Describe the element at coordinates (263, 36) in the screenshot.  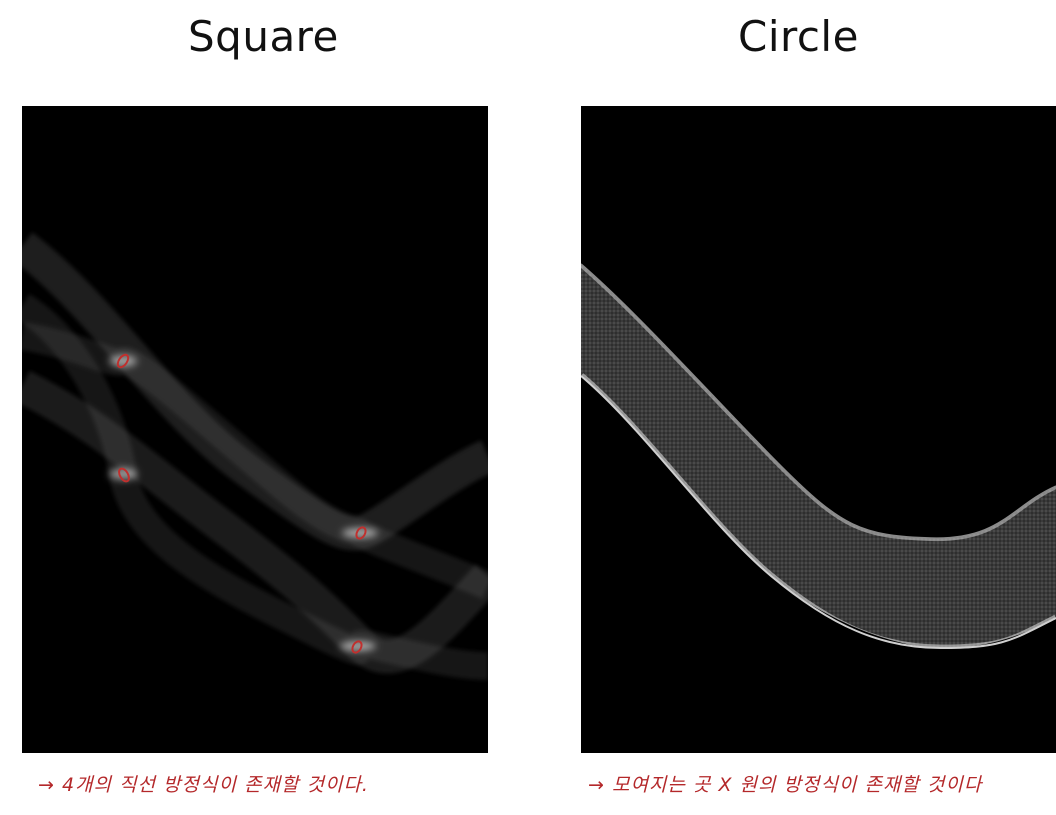
I see `square-title: Square` at that location.